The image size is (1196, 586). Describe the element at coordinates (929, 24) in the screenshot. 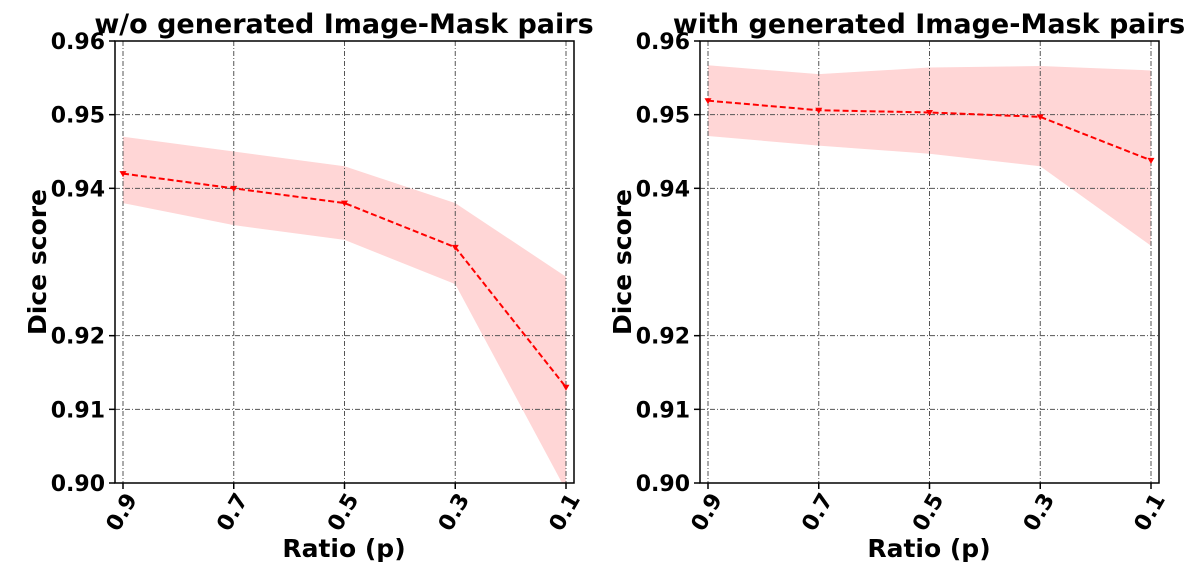

I see `chart-title: with generated Image-Mask pairs` at that location.